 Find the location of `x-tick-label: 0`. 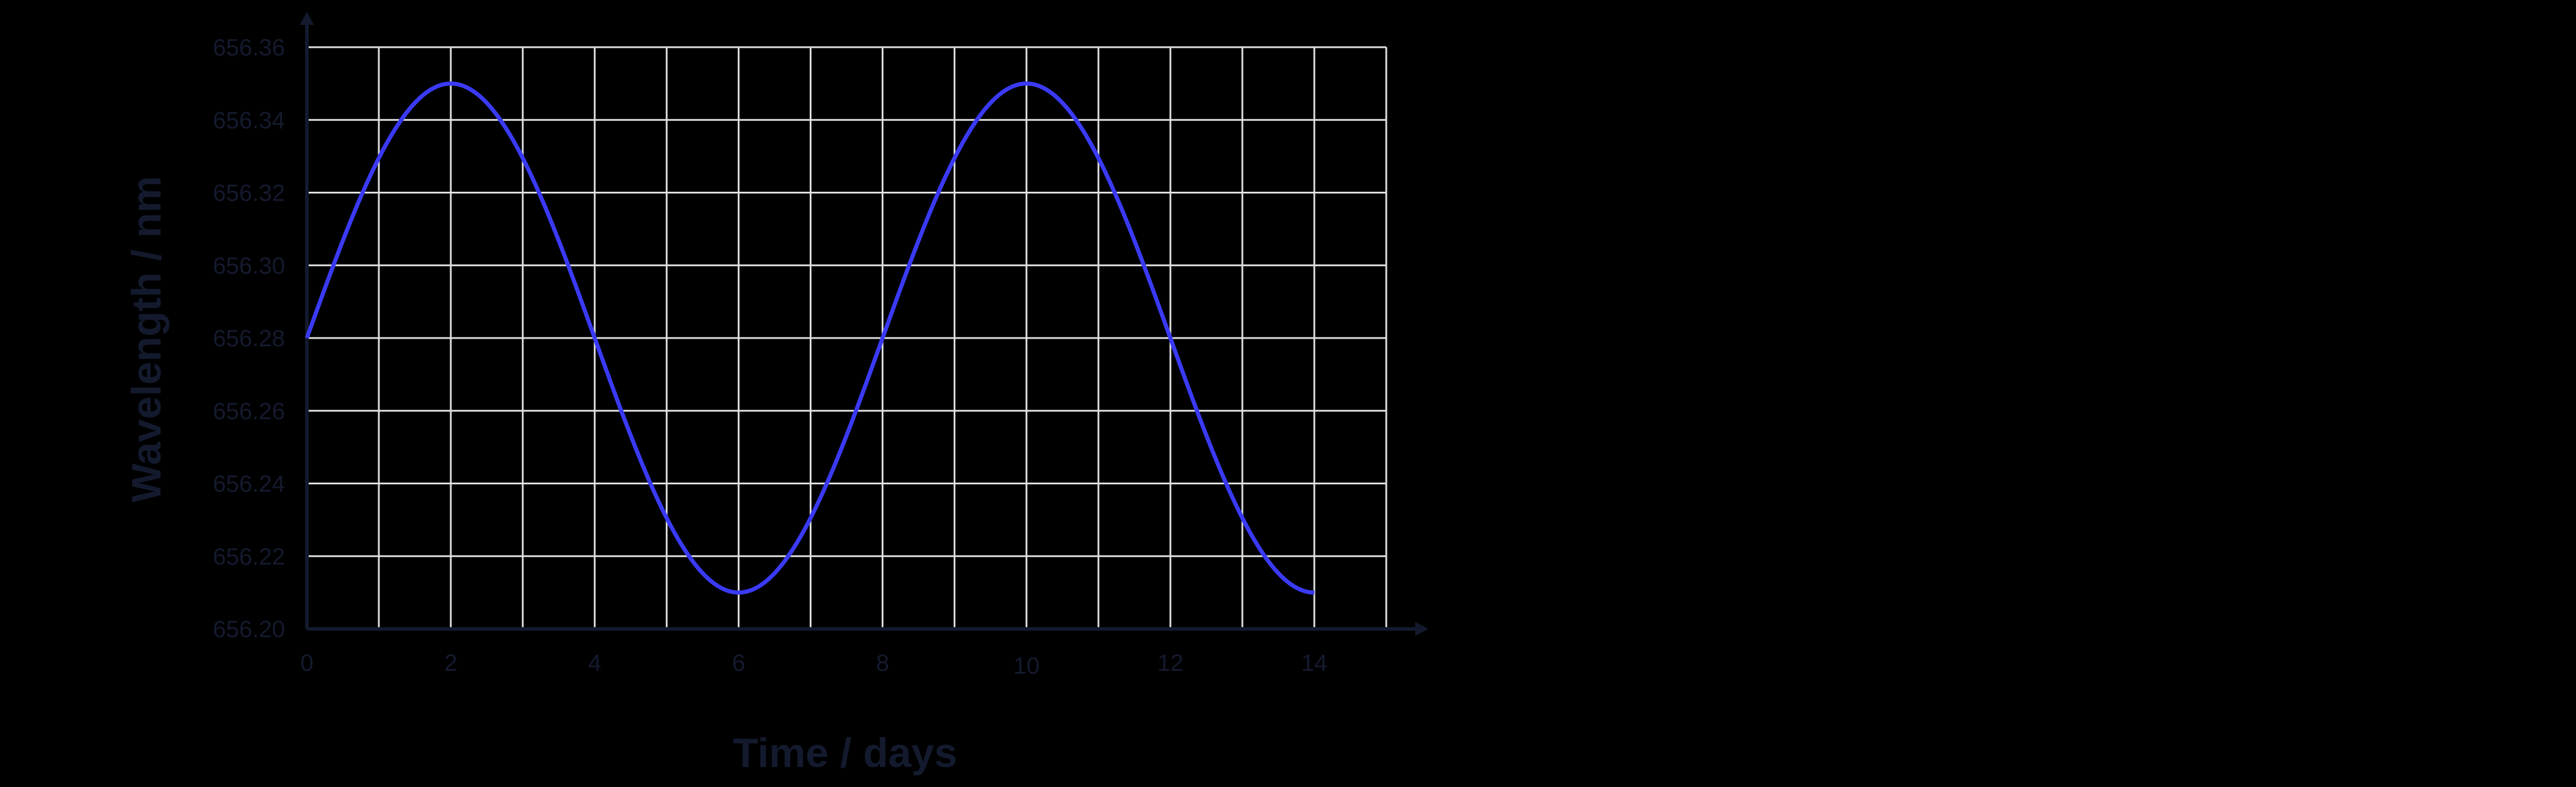

x-tick-label: 0 is located at coordinates (306, 663).